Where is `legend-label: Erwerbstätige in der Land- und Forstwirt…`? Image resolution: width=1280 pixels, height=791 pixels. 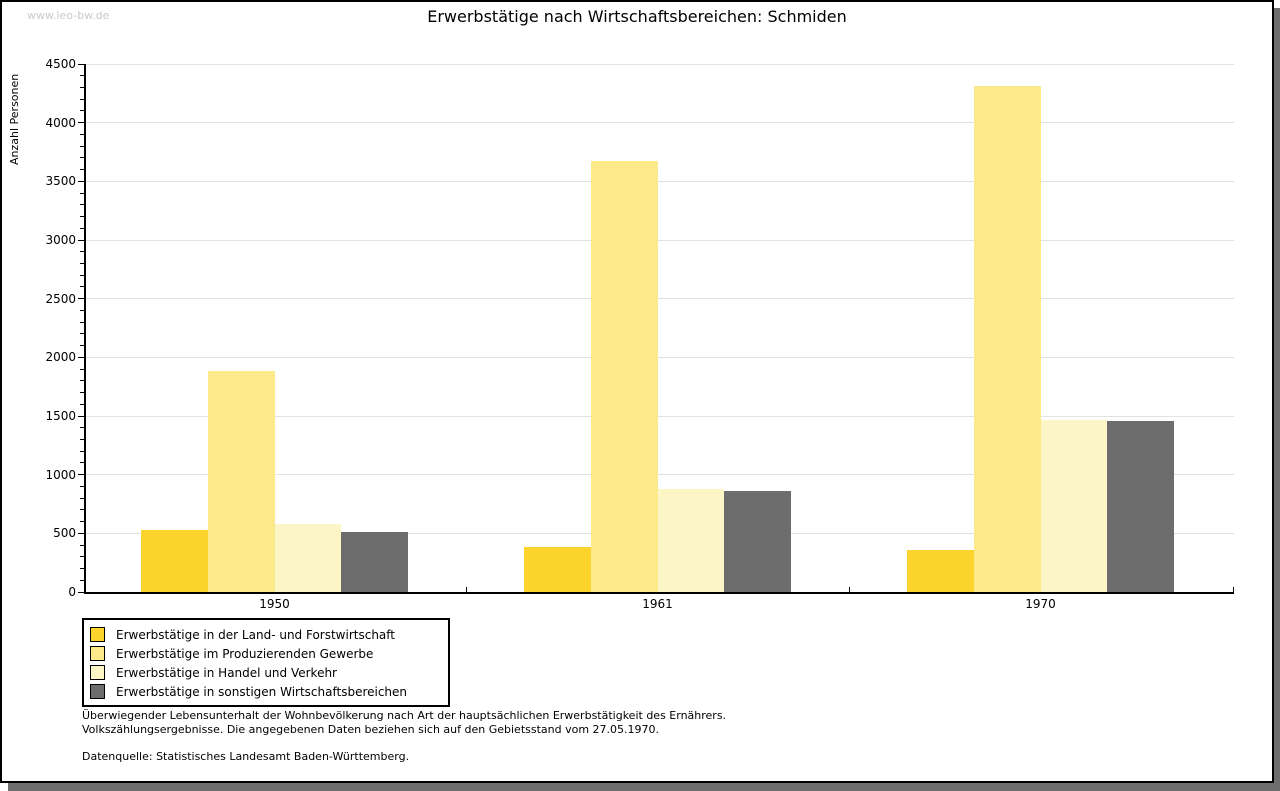 legend-label: Erwerbstätige in der Land- und Forstwirt… is located at coordinates (255, 634).